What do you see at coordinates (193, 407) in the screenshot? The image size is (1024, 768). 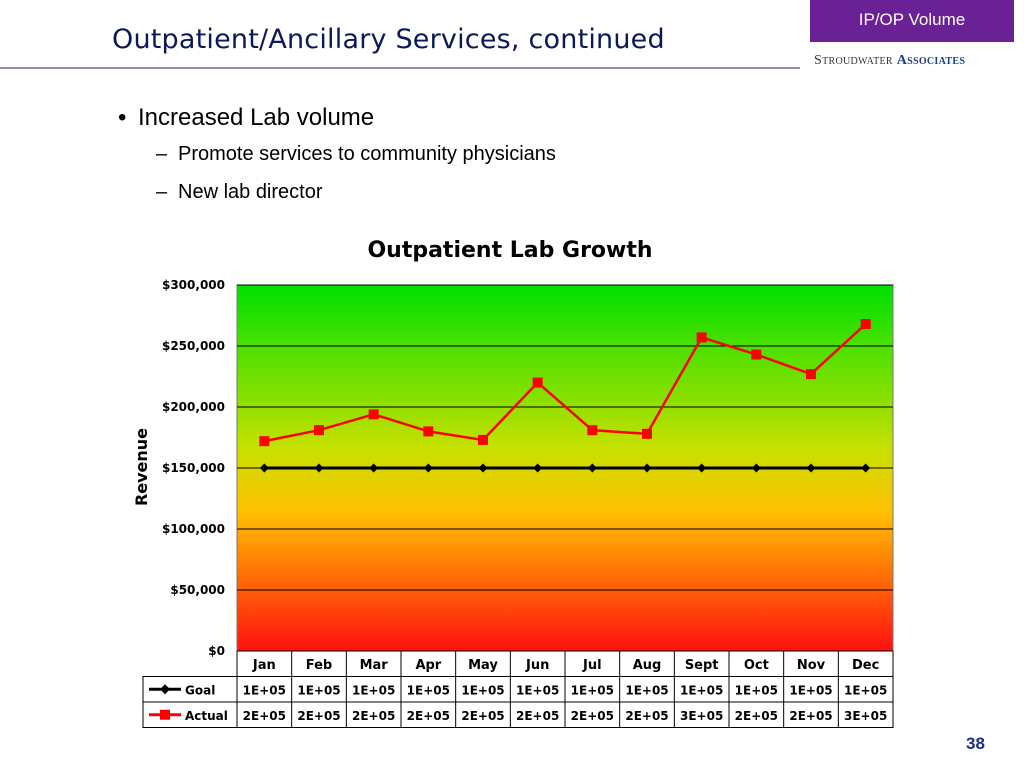 I see `y-tick-label: $200,000` at bounding box center [193, 407].